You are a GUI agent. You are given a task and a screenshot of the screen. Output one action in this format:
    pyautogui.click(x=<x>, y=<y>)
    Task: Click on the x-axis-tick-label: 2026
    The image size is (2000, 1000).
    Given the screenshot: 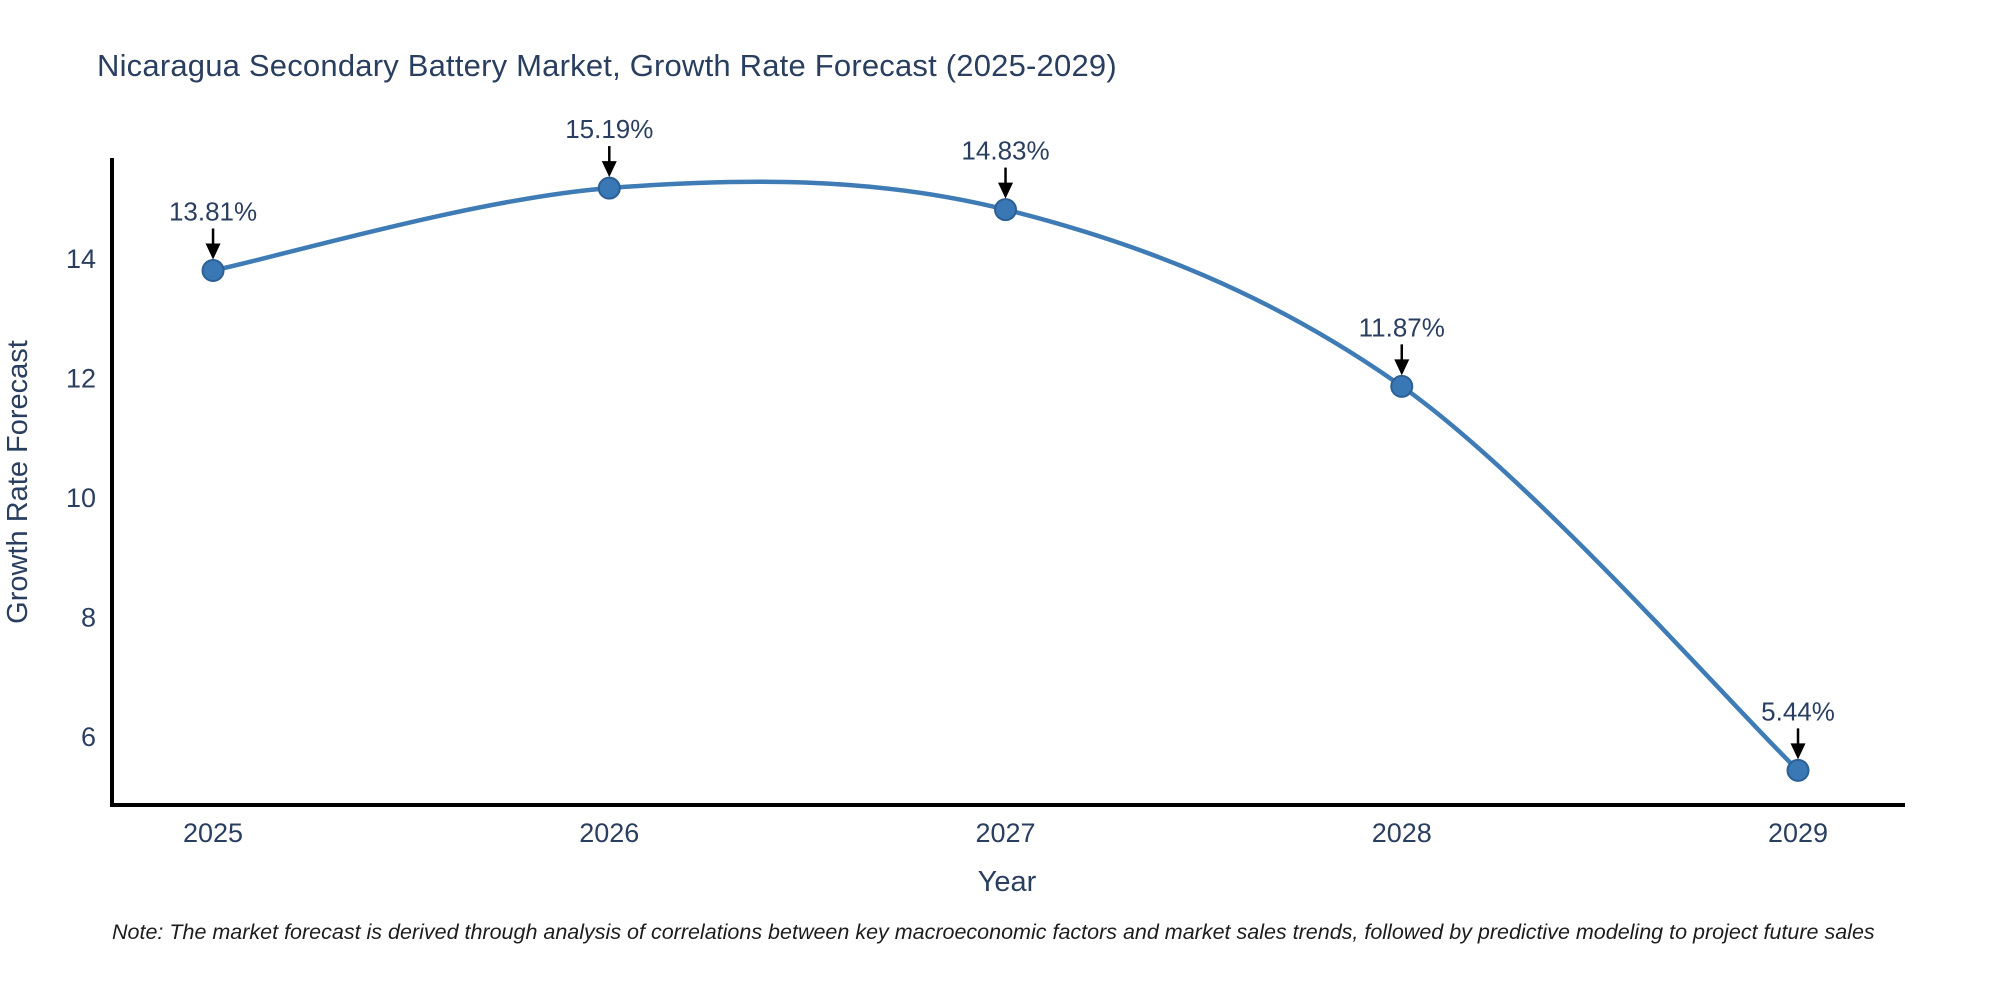 What is the action you would take?
    pyautogui.click(x=609, y=833)
    